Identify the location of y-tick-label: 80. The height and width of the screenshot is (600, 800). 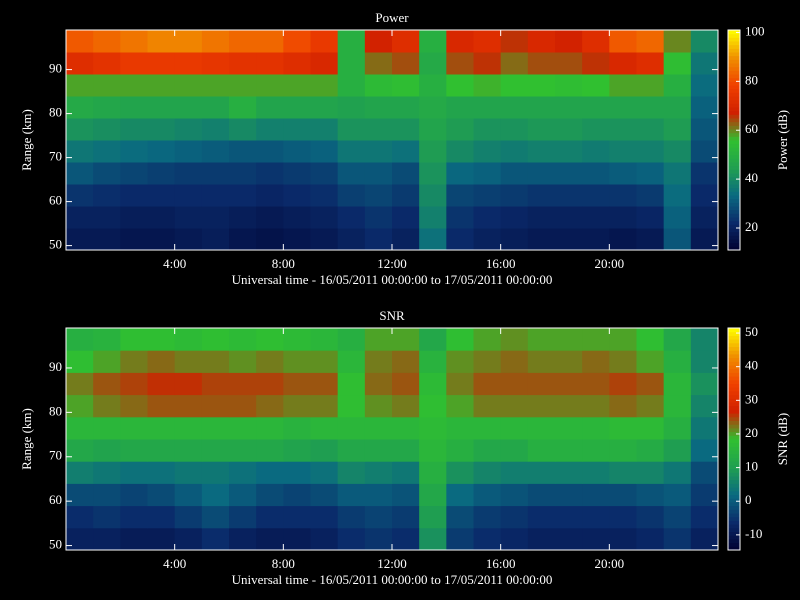
(55, 112).